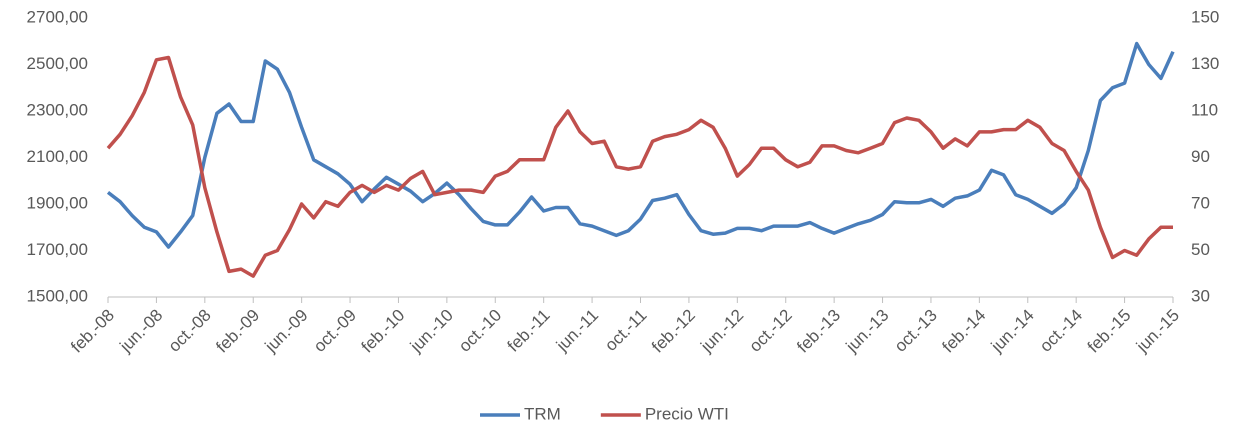 Image resolution: width=1247 pixels, height=431 pixels. What do you see at coordinates (1061, 331) in the screenshot?
I see `x-tick-label: oct.-14` at bounding box center [1061, 331].